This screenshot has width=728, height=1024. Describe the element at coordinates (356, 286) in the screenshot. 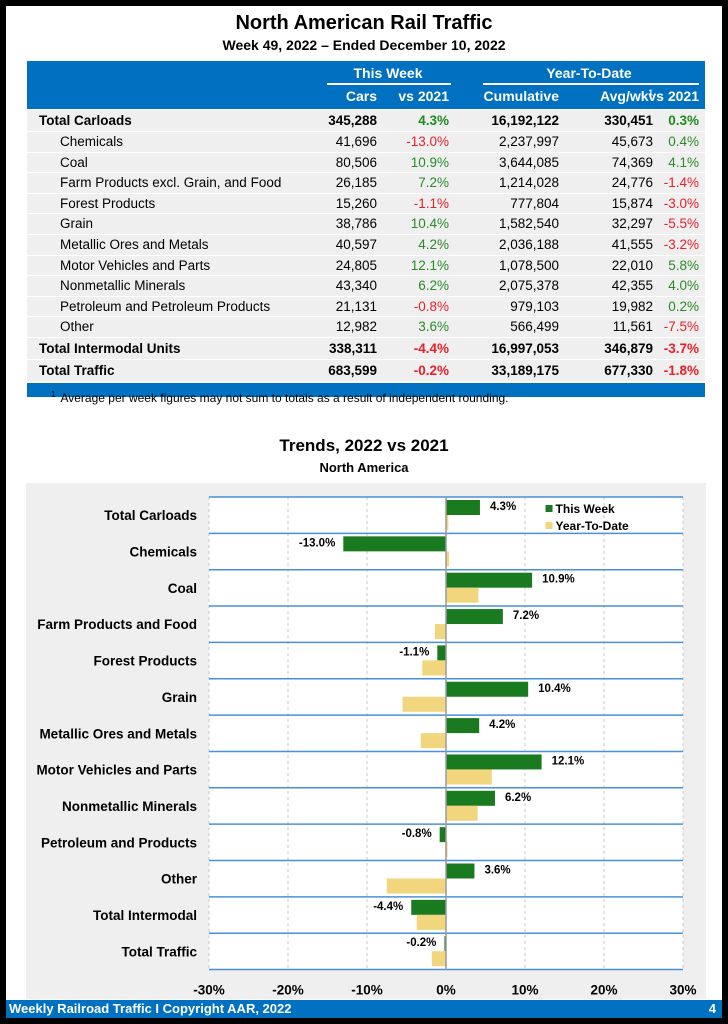

I see `cell-cars: 43,340` at that location.